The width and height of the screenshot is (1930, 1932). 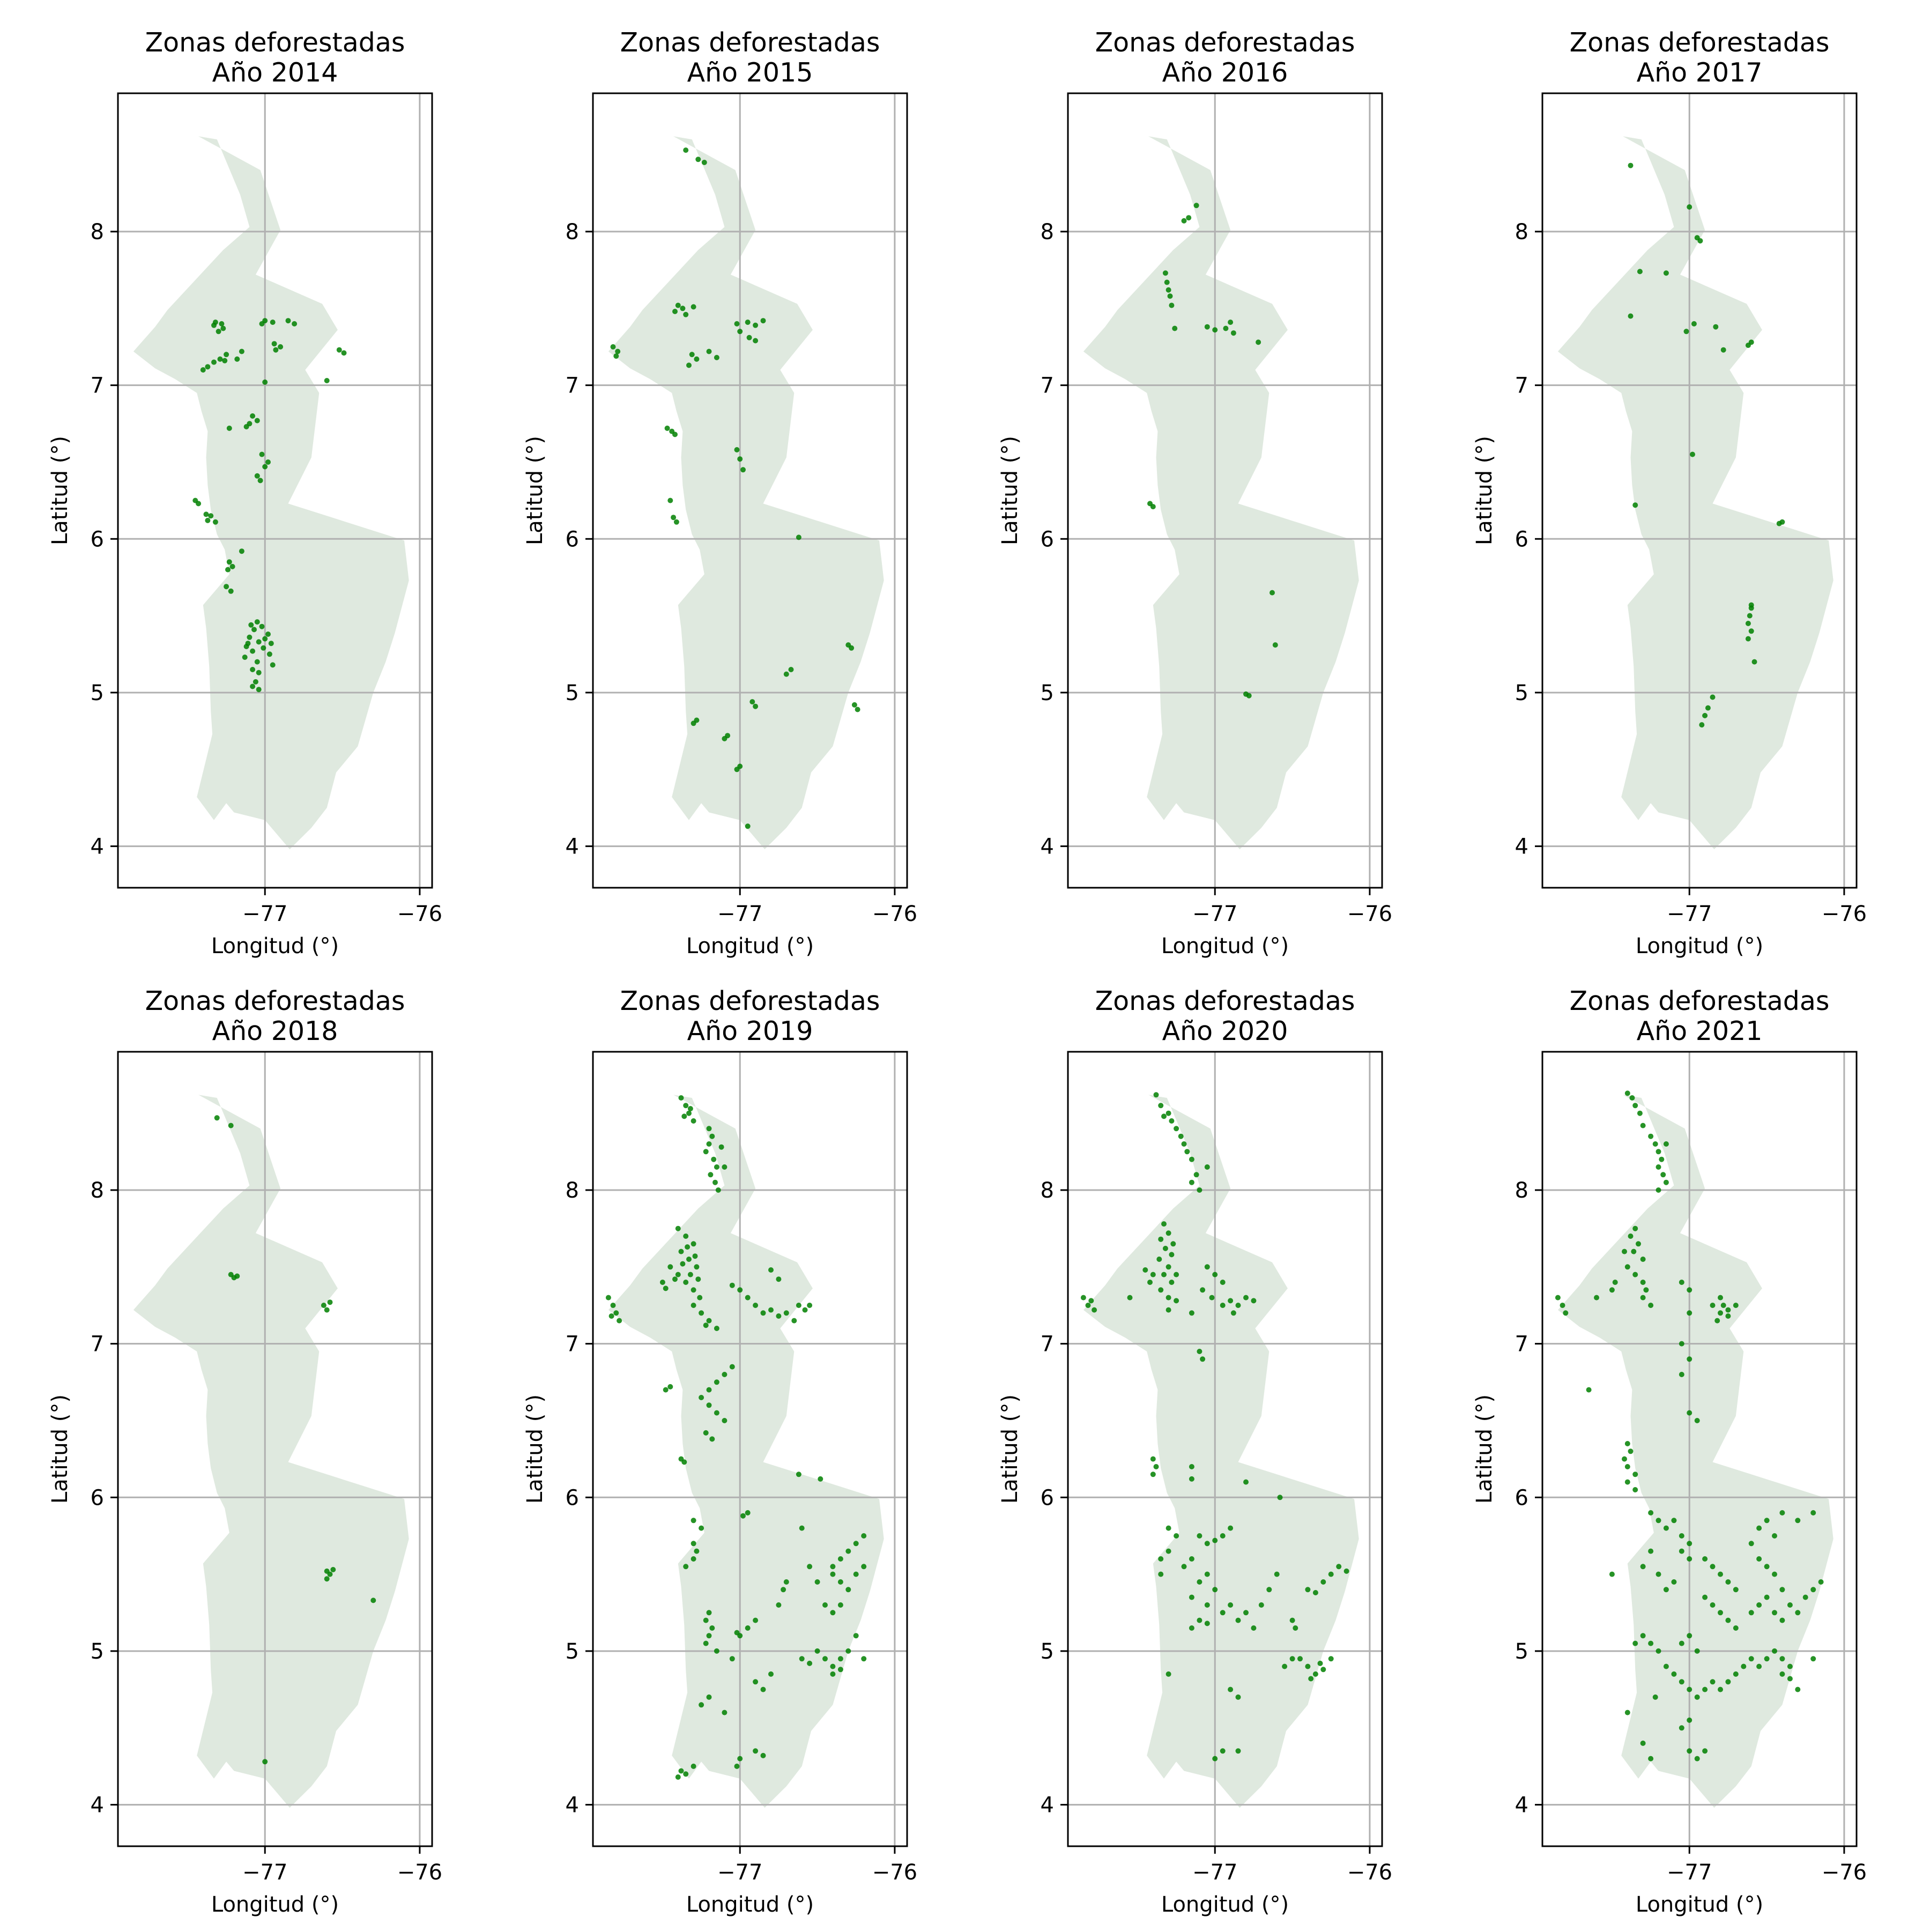 What do you see at coordinates (1484, 1449) in the screenshot?
I see `y-axis-label: Latitud (°)` at bounding box center [1484, 1449].